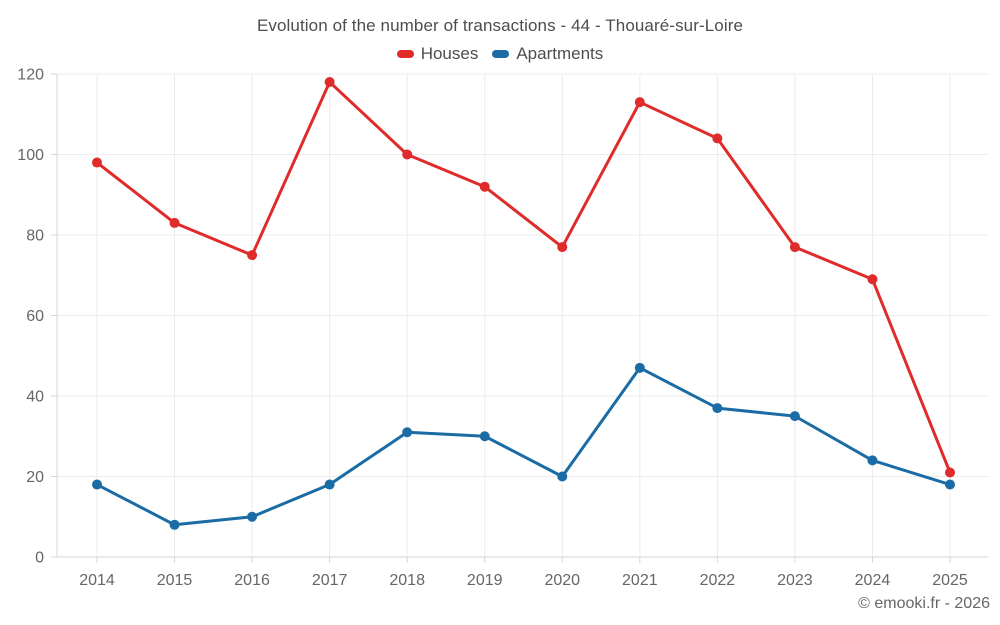 This screenshot has height=625, width=1000. Describe the element at coordinates (794, 416) in the screenshot. I see `data-point-apartments-2023` at that location.